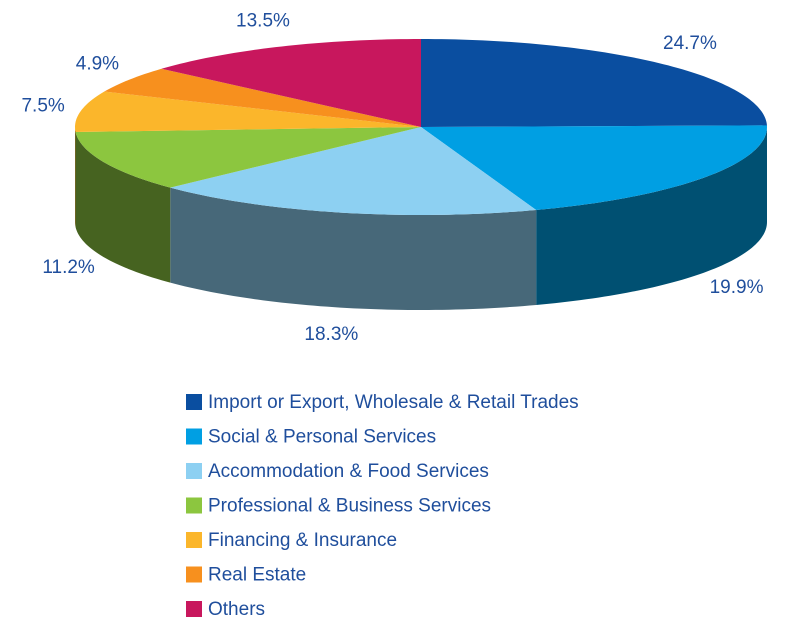 Image resolution: width=785 pixels, height=619 pixels. Describe the element at coordinates (322, 437) in the screenshot. I see `legend-label: Social & Personal Services` at that location.